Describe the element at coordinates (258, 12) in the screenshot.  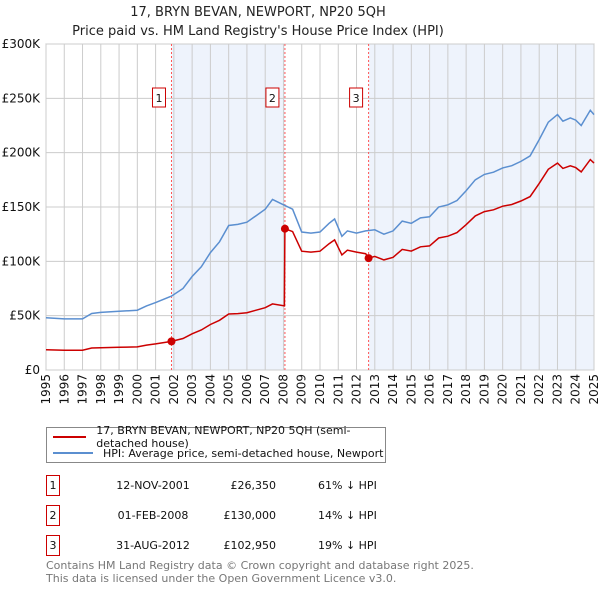
I see `chart-title: 17, BRYN BEVAN, NEWPORT, NP20 5QH` at that location.